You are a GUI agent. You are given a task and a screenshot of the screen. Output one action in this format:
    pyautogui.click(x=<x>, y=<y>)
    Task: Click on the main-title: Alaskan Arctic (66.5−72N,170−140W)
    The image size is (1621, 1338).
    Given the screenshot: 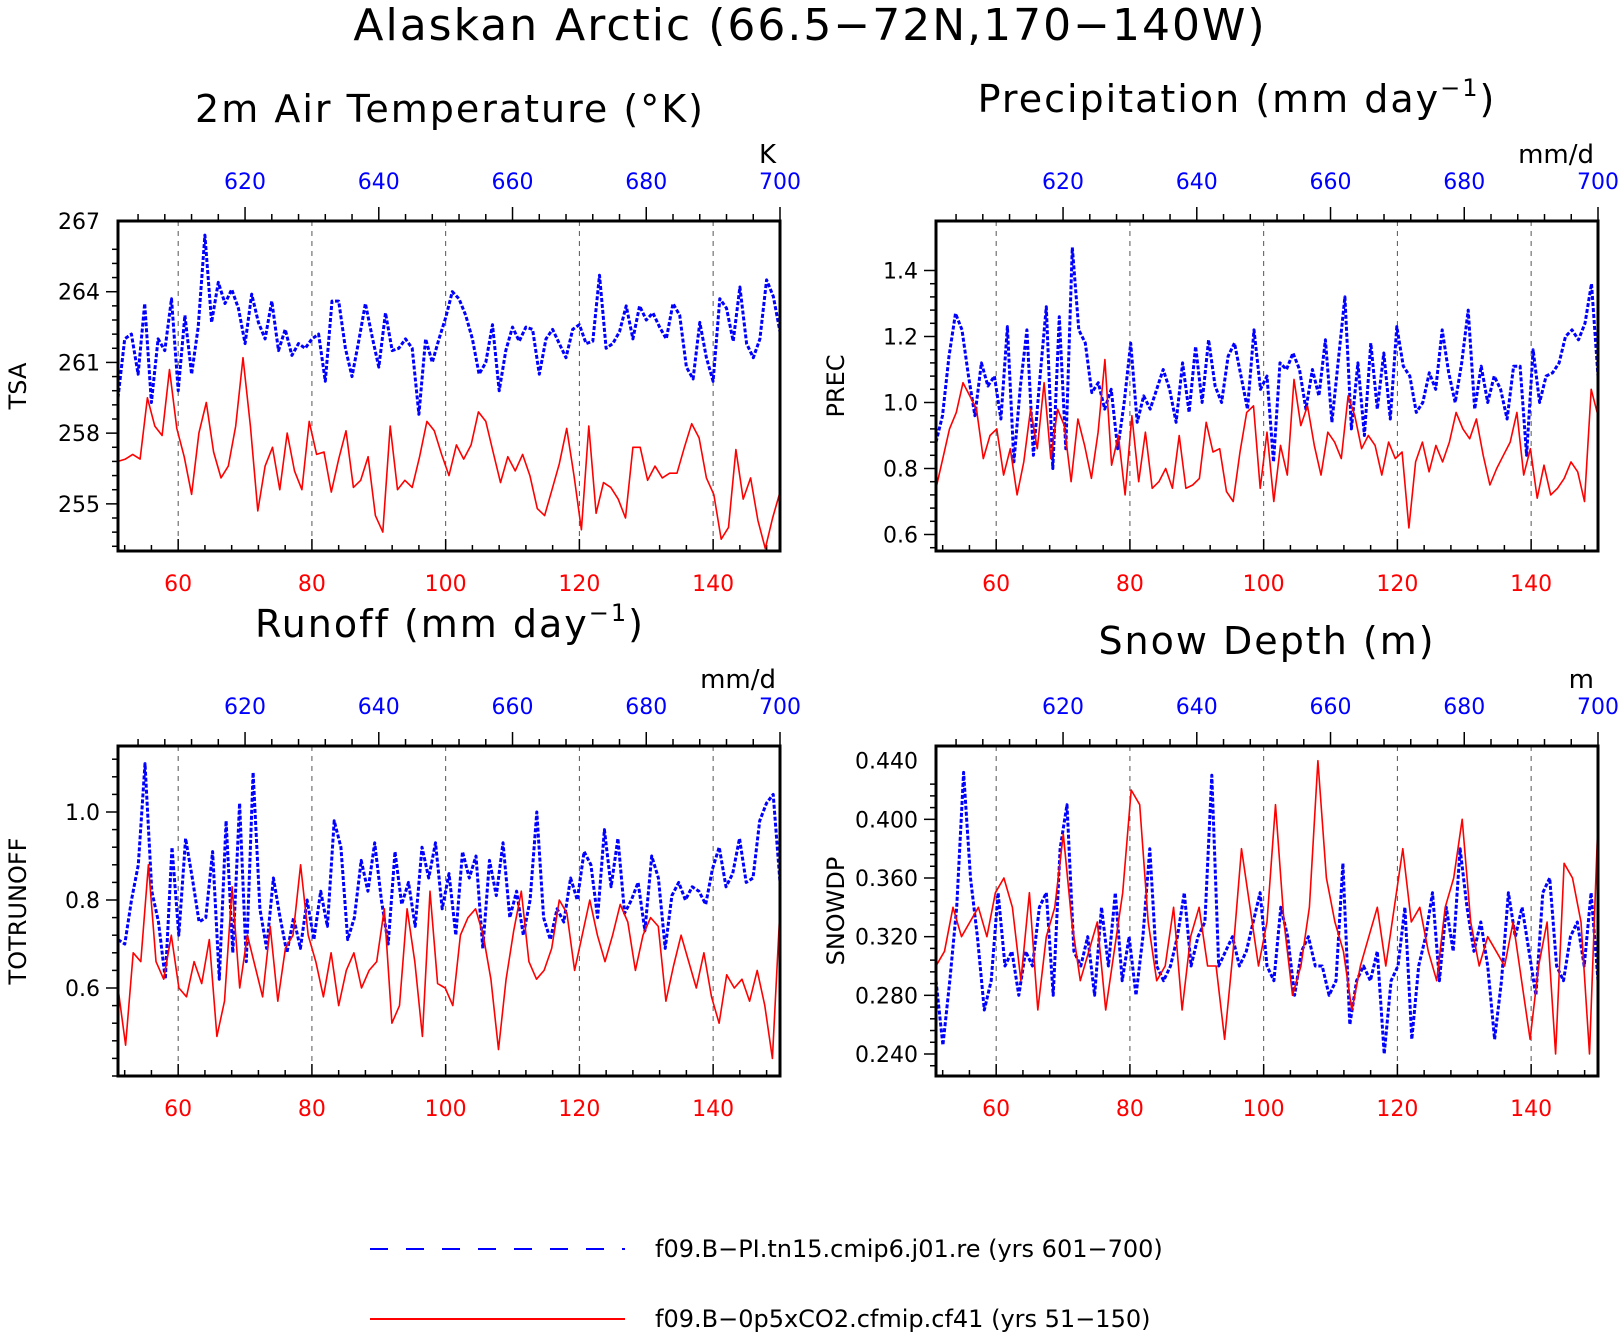 What is the action you would take?
    pyautogui.click(x=809, y=25)
    